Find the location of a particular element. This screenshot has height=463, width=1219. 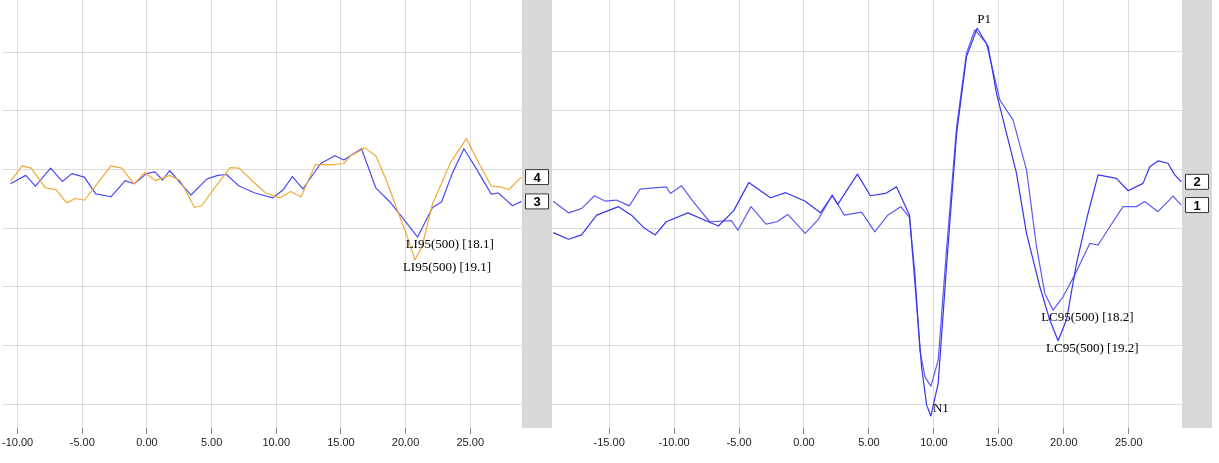

series-label: 3 is located at coordinates (537, 201).